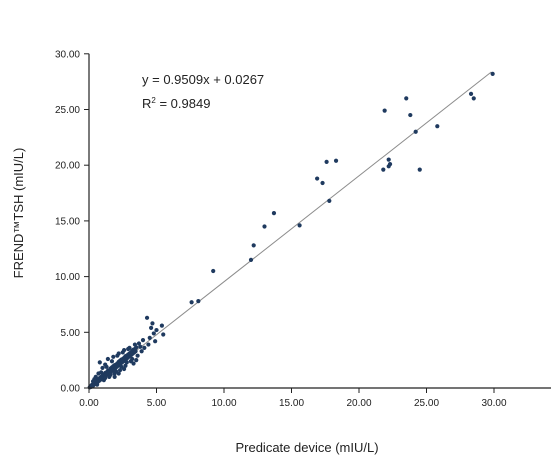 This screenshot has width=551, height=463. I want to click on y-tick-label: 10.00, so click(67, 277).